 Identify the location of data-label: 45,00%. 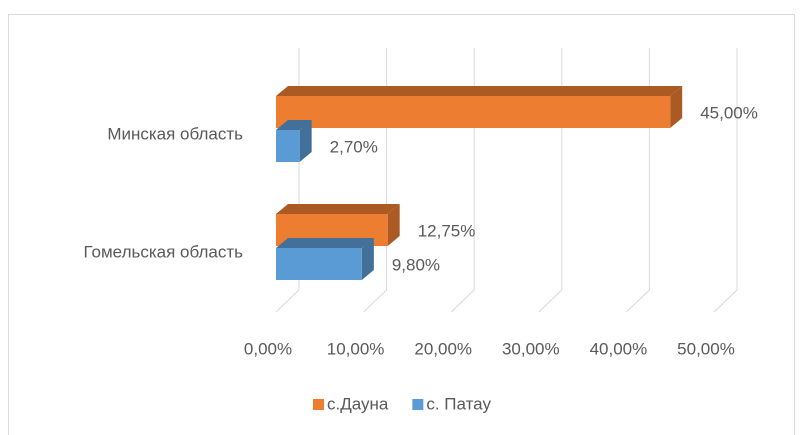
(729, 112).